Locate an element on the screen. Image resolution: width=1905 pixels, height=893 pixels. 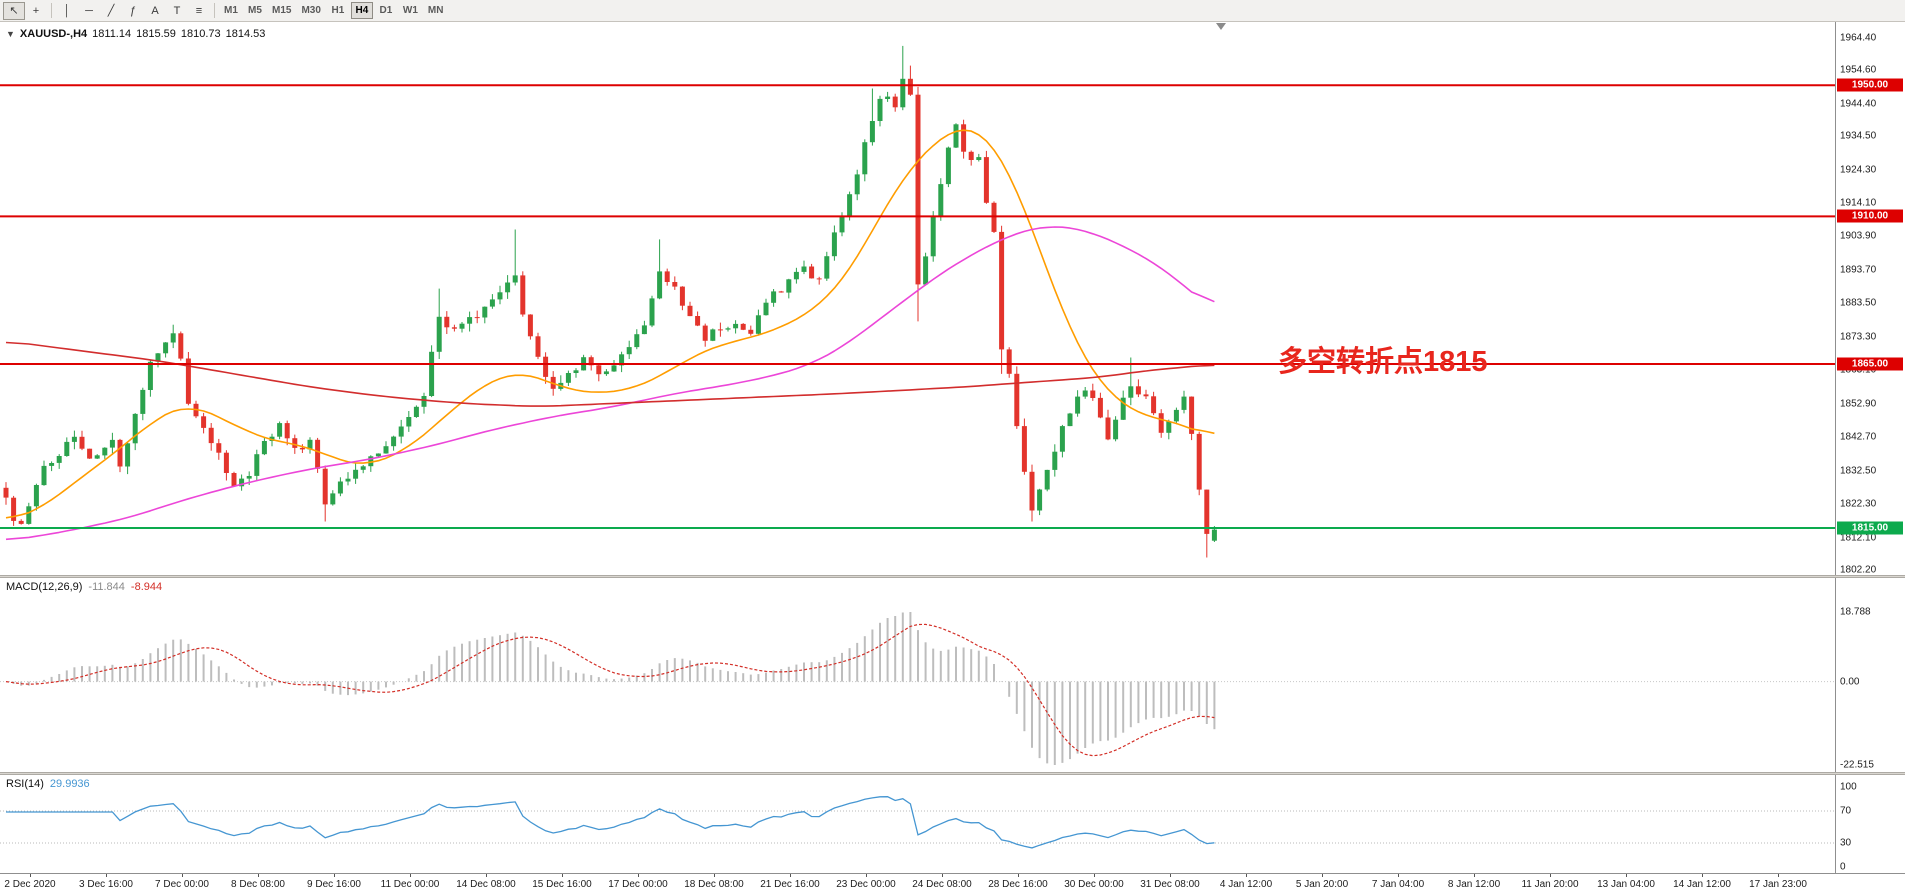
price-line-badge: 1950.00 is located at coordinates (1870, 85).